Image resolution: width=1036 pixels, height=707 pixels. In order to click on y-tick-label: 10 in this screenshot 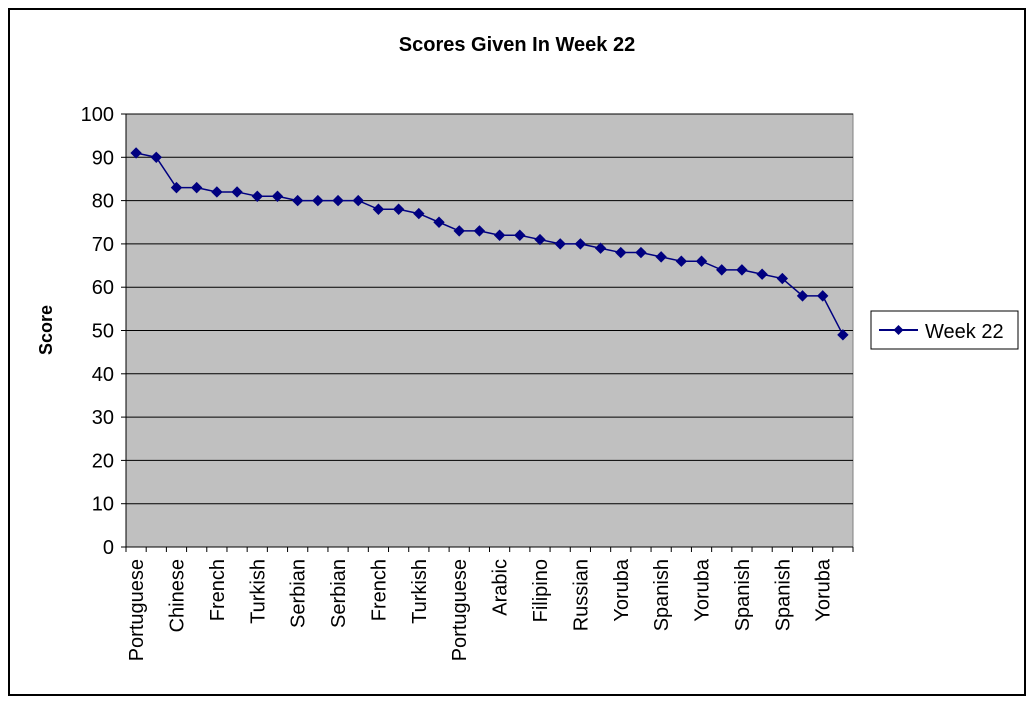, I will do `click(103, 505)`.